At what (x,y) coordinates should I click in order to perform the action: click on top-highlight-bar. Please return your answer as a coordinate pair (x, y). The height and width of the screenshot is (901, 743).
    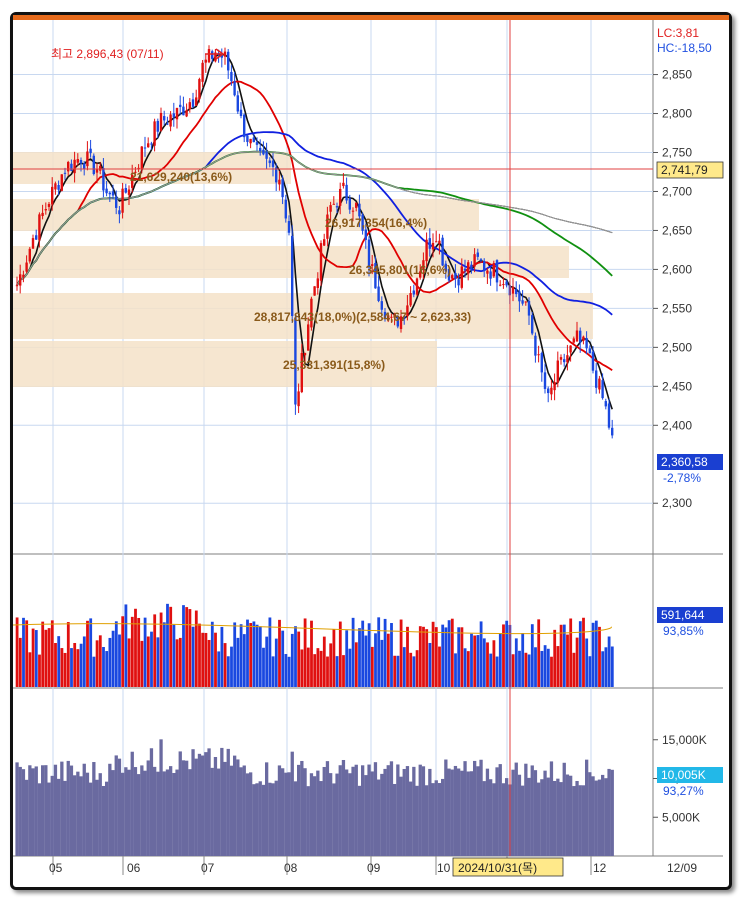
    Looking at the image, I should click on (371, 17).